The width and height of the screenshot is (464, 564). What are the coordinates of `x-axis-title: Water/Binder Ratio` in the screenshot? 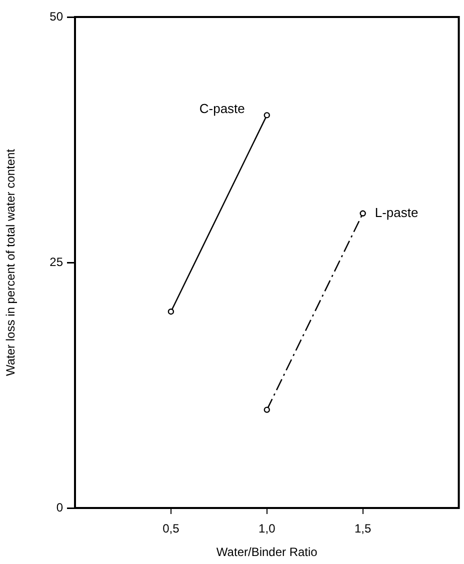 It's located at (267, 552).